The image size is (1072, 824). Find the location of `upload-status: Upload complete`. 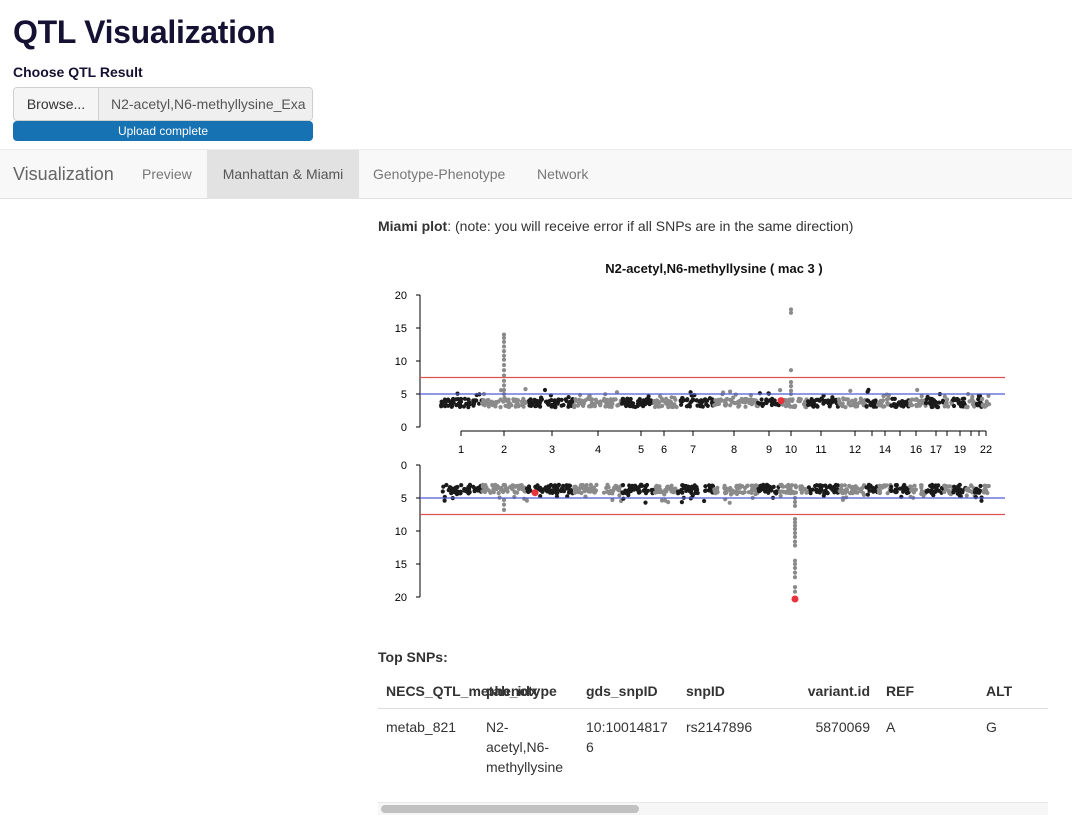

upload-status: Upload complete is located at coordinates (163, 131).